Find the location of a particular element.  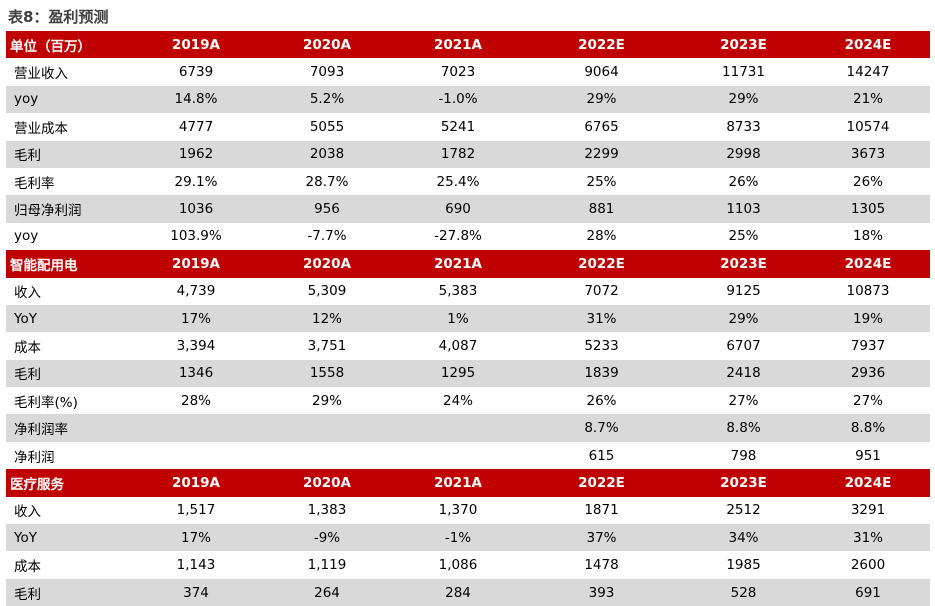

table-row: 毛利 374 264 284 393 528 691 is located at coordinates (468, 592).